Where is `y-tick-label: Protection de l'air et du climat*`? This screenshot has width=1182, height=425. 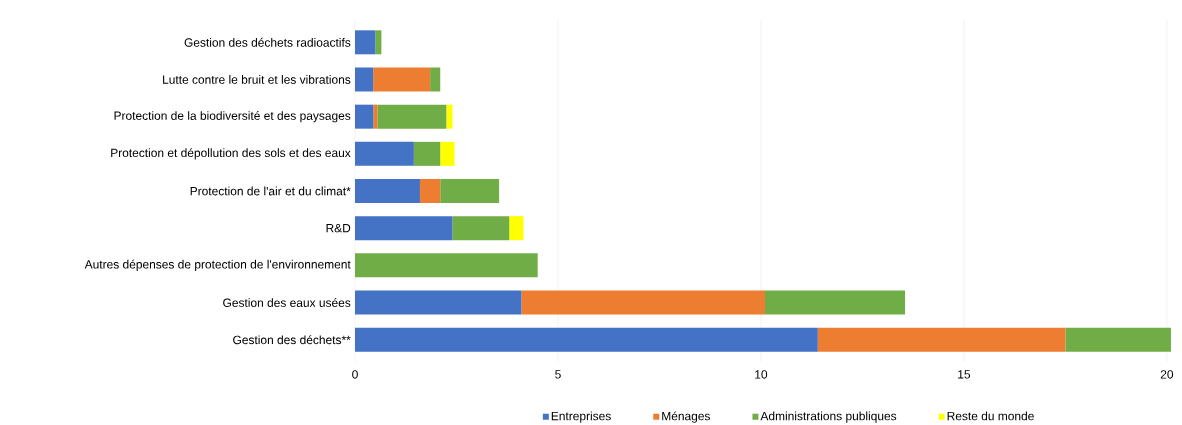
y-tick-label: Protection de l'air et du climat* is located at coordinates (270, 191).